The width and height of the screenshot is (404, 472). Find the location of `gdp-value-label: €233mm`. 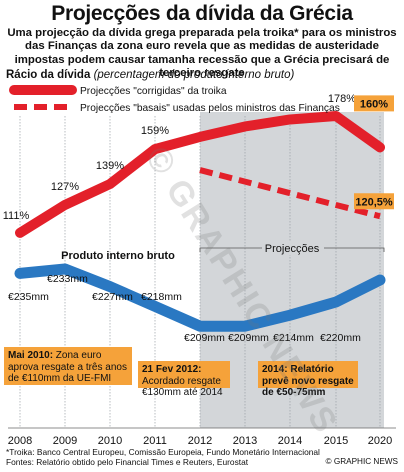

gdp-value-label: €233mm is located at coordinates (67, 279).